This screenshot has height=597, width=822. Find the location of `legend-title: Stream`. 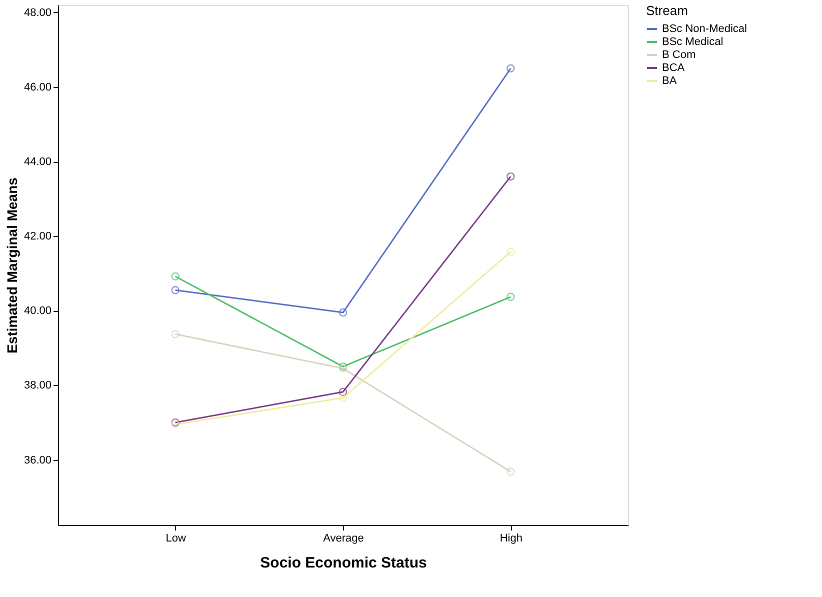

legend-title: Stream is located at coordinates (667, 10).